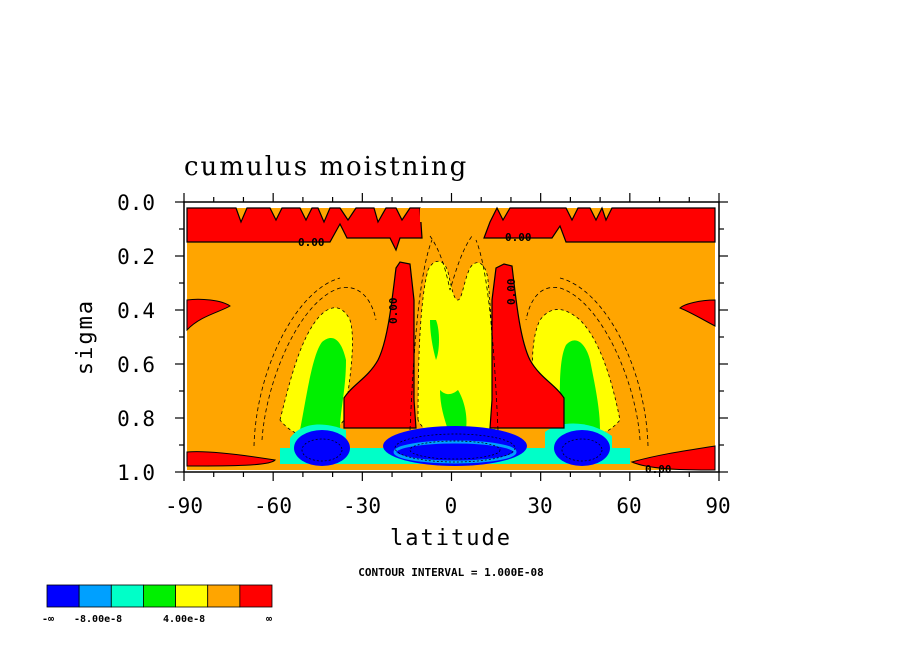  What do you see at coordinates (304, 229) in the screenshot?
I see `region-upper-red-band` at bounding box center [304, 229].